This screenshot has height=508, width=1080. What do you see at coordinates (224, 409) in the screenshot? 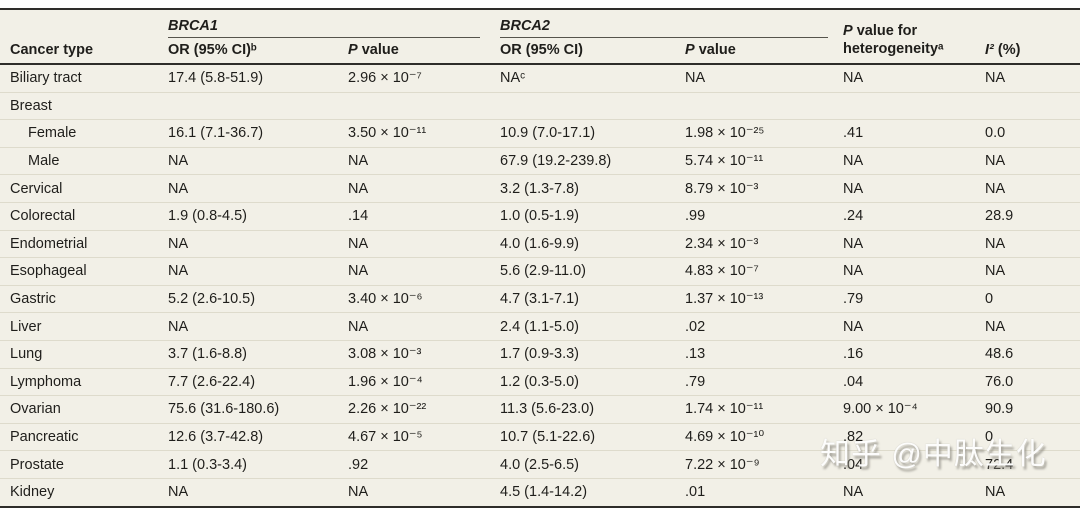
I see `cell-brca1-or: 75.6 (31.6-180.6)` at bounding box center [224, 409].